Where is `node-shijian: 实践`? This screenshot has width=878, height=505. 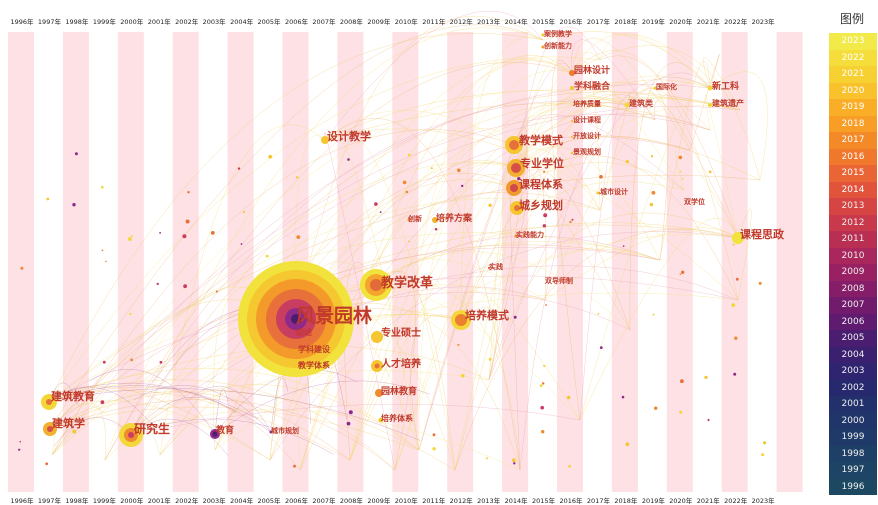
node-shijian: 实践 is located at coordinates (495, 266).